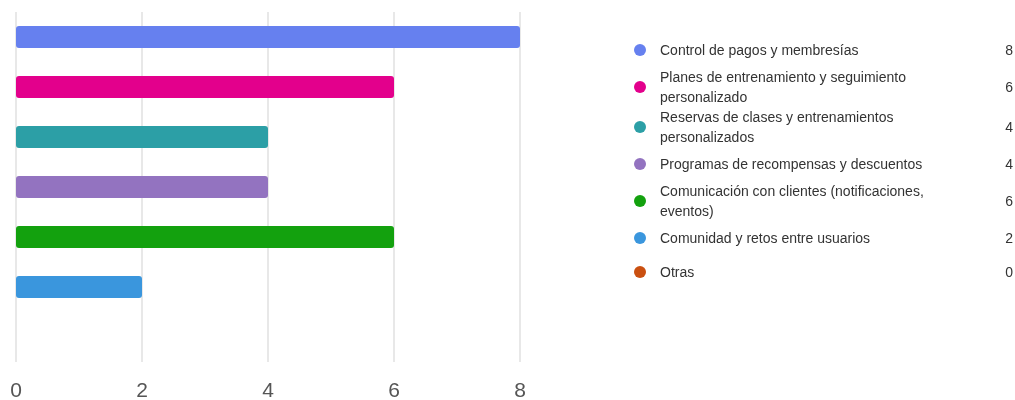 The image size is (1015, 400). Describe the element at coordinates (783, 87) in the screenshot. I see `legend-label: Planes de entrenamiento y seguimiento personalizado` at that location.